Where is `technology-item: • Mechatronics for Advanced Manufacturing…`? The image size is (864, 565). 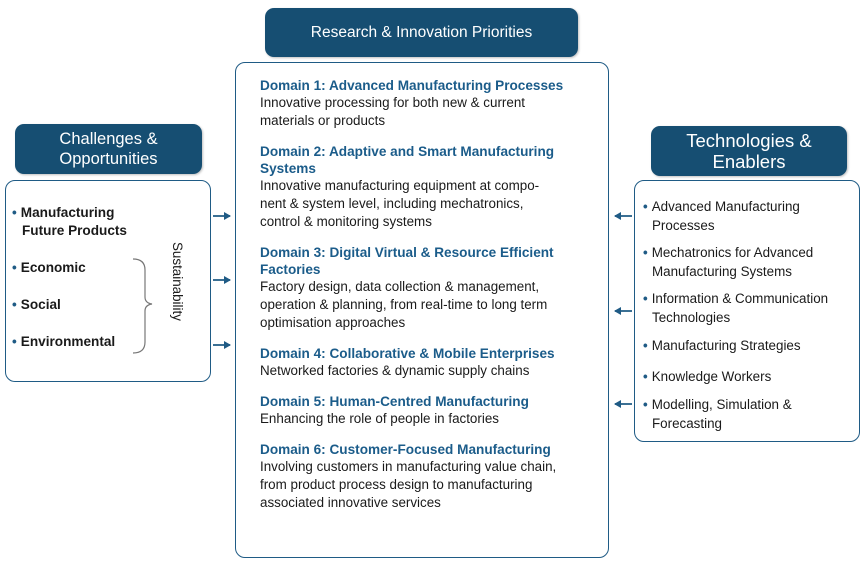
technology-item: • Mechatronics for Advanced Manufacturing… is located at coordinates (748, 262).